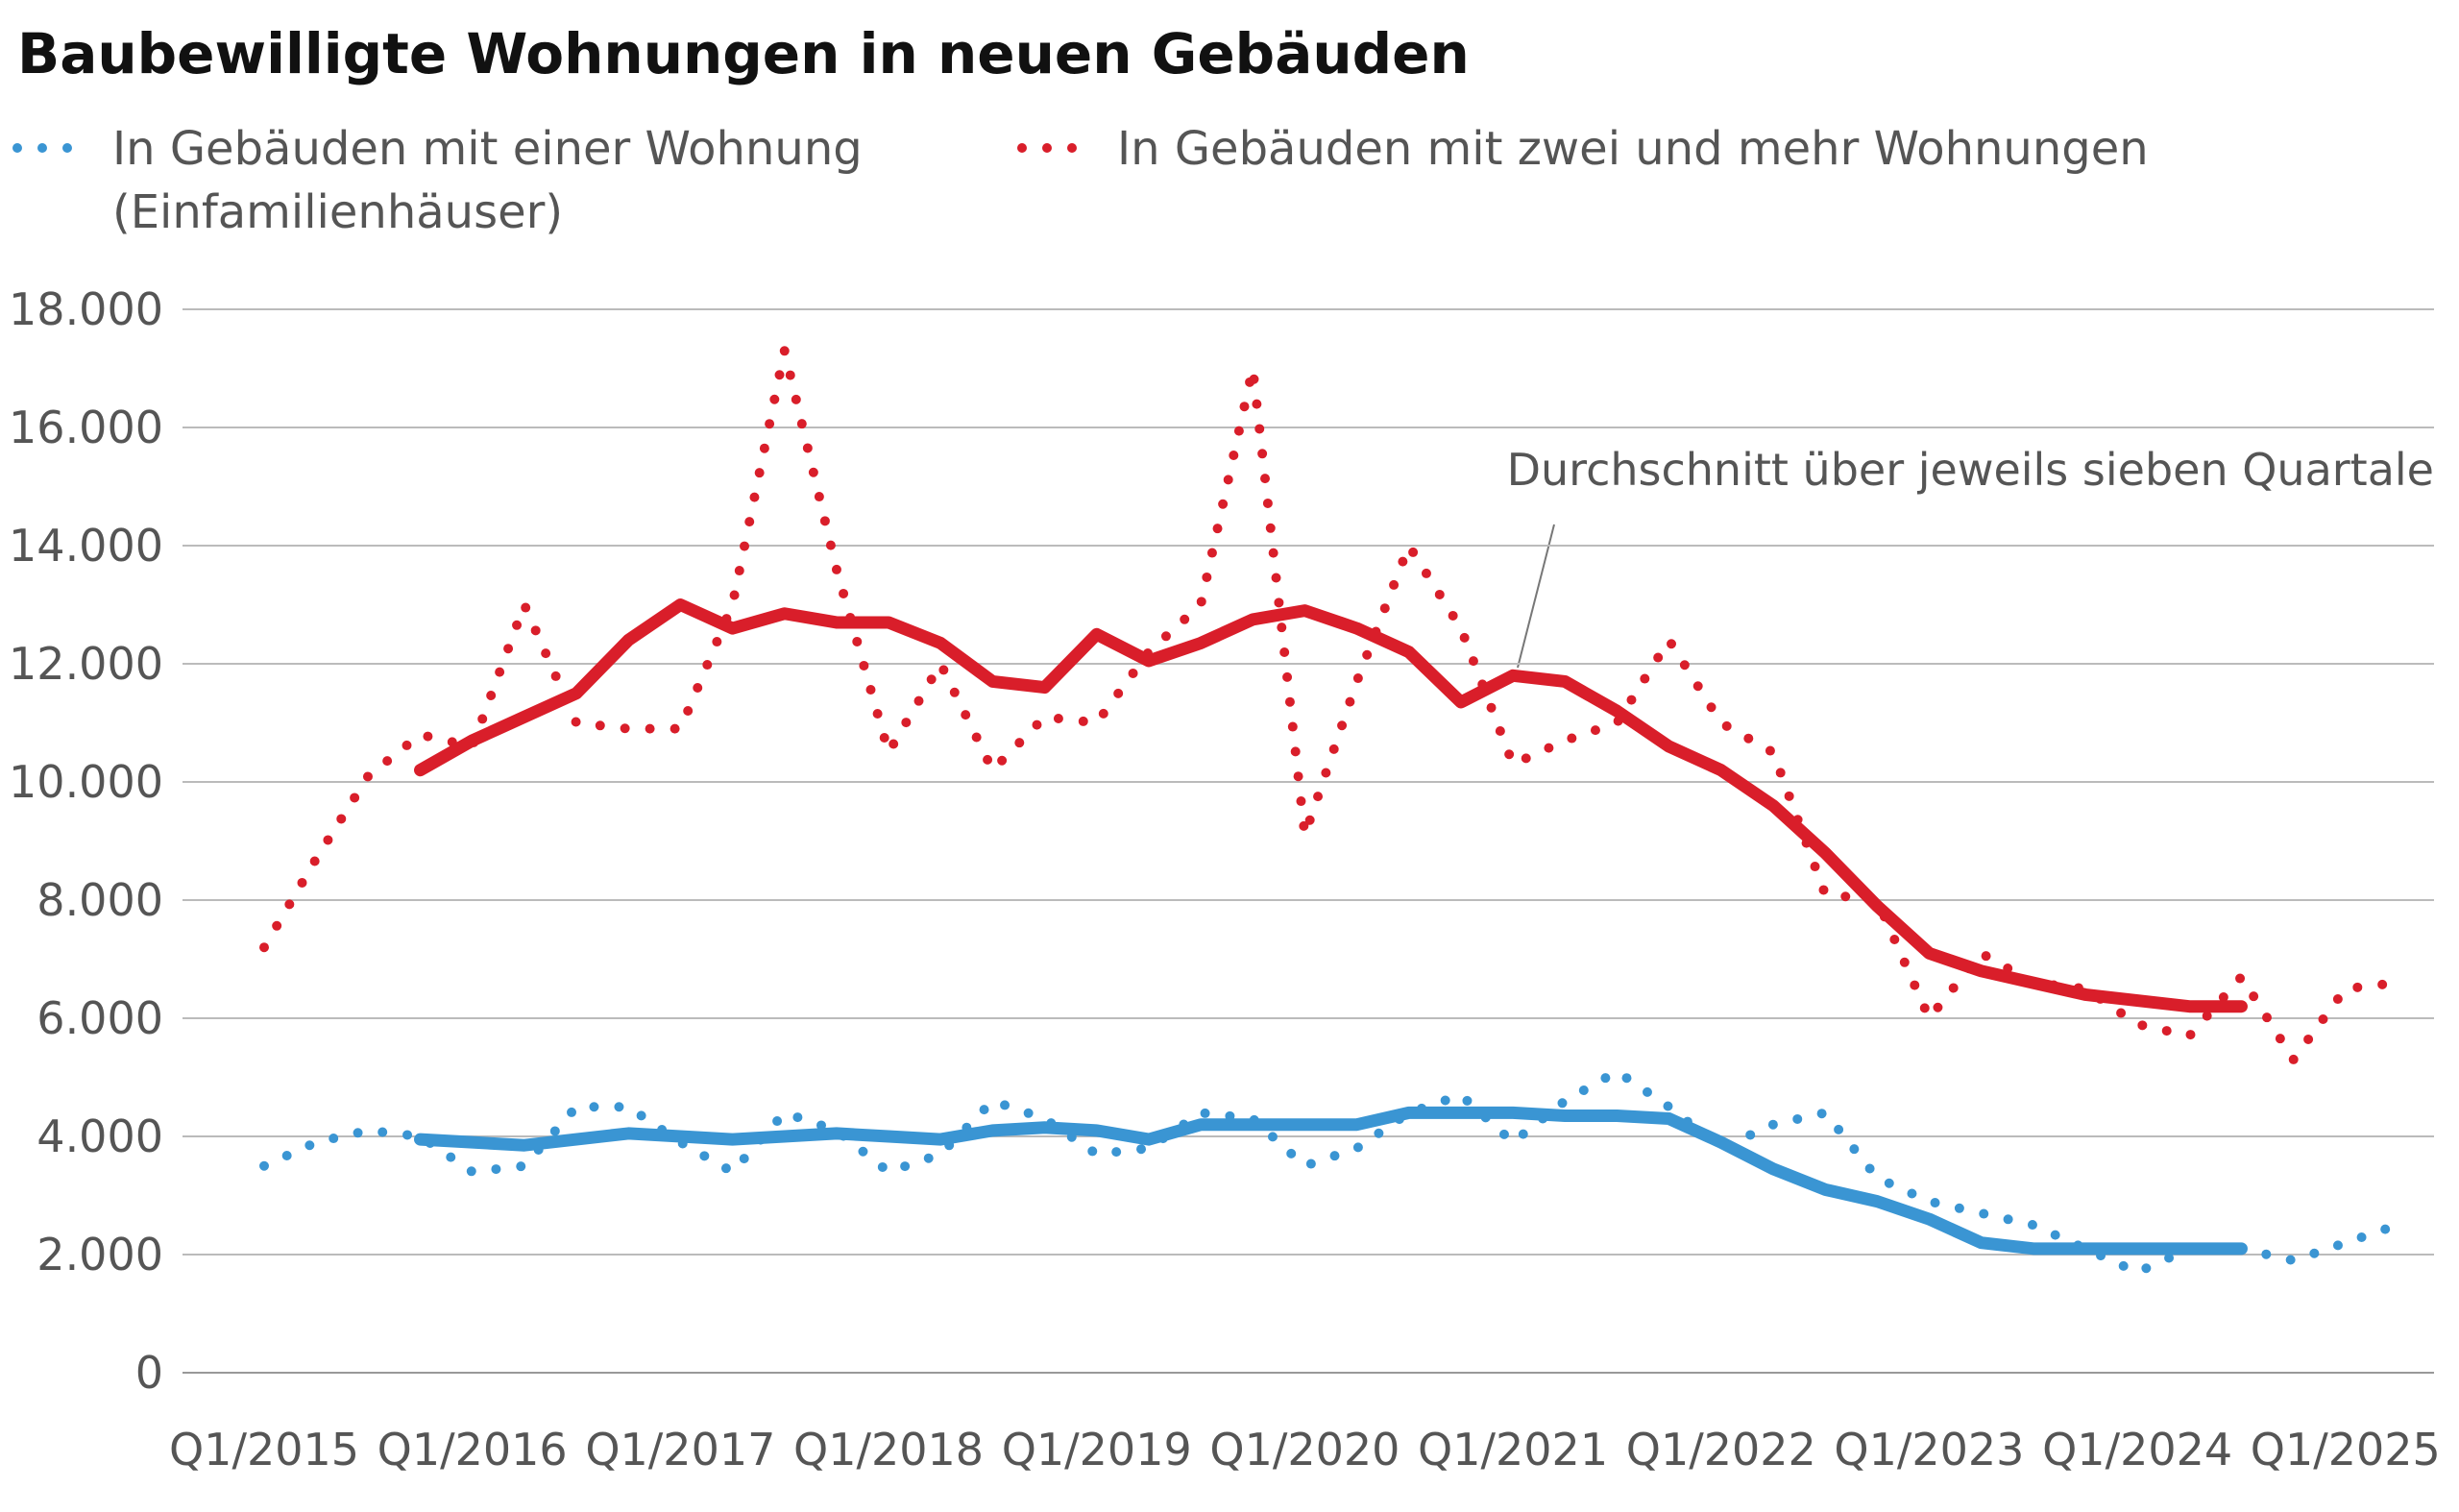  I want to click on legend-entry: In Gebäuden mit zwei und mehr Wohnungen, so click(1691, 149).